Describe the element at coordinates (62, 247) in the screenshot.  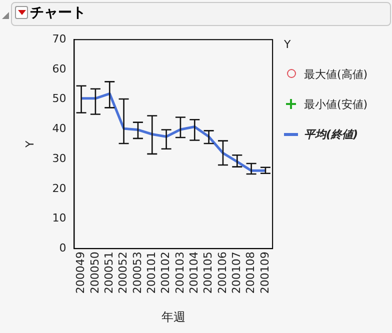
I see `y-tick-label: 0` at that location.